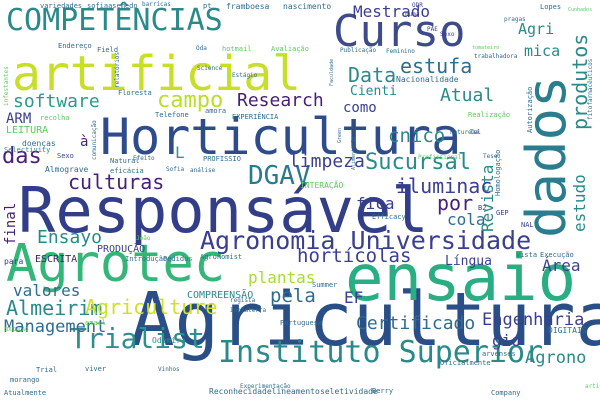 The width and height of the screenshot is (600, 400). Describe the element at coordinates (536, 29) in the screenshot. I see `word-agri: Agri` at that location.